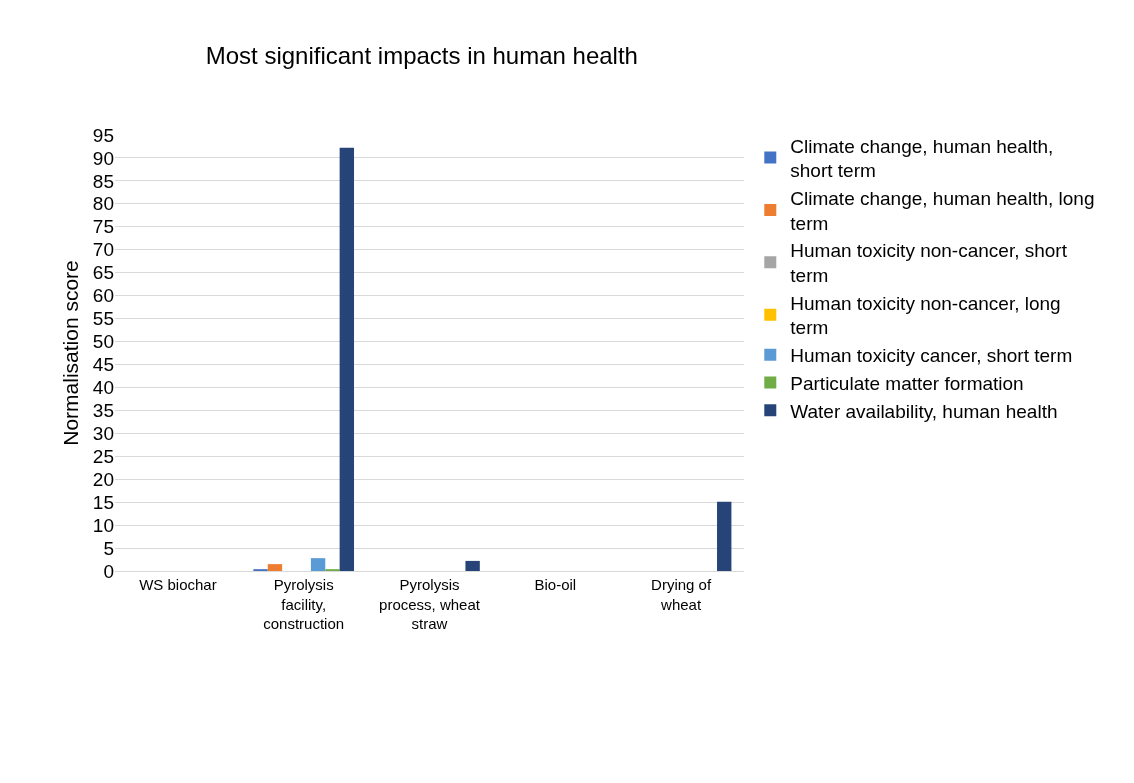 The height and width of the screenshot is (783, 1134). Describe the element at coordinates (103, 181) in the screenshot. I see `y-tick-label: 85` at that location.